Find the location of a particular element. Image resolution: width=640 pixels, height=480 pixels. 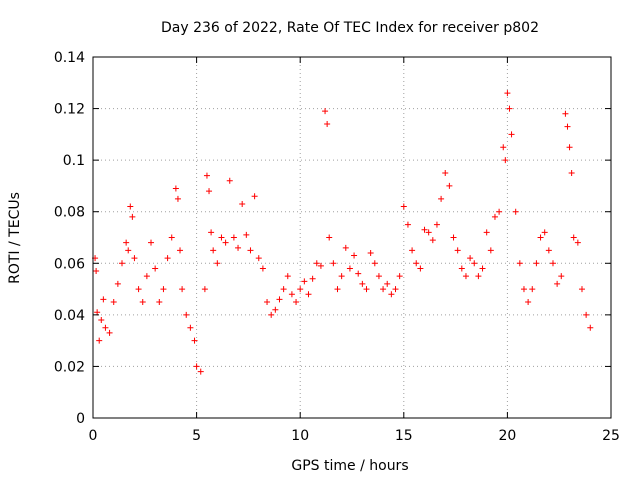

y-tick-label: 0.14 is located at coordinates (69, 58).